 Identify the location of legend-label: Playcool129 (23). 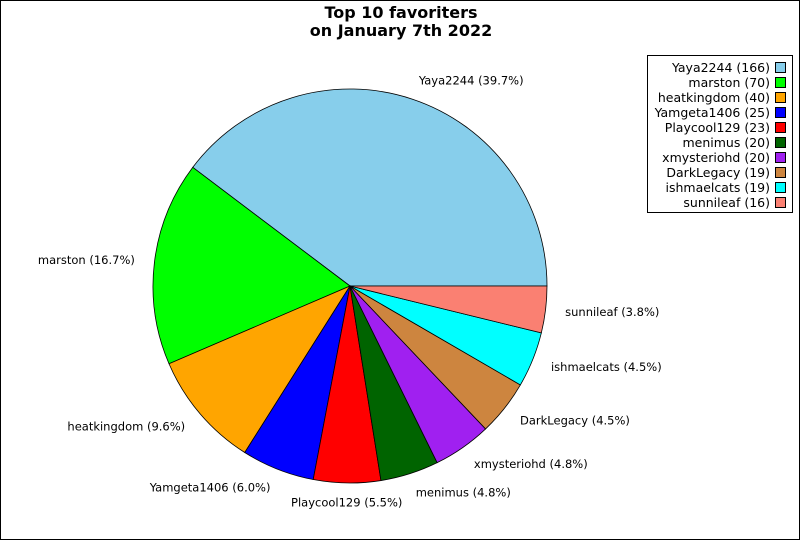
(717, 127).